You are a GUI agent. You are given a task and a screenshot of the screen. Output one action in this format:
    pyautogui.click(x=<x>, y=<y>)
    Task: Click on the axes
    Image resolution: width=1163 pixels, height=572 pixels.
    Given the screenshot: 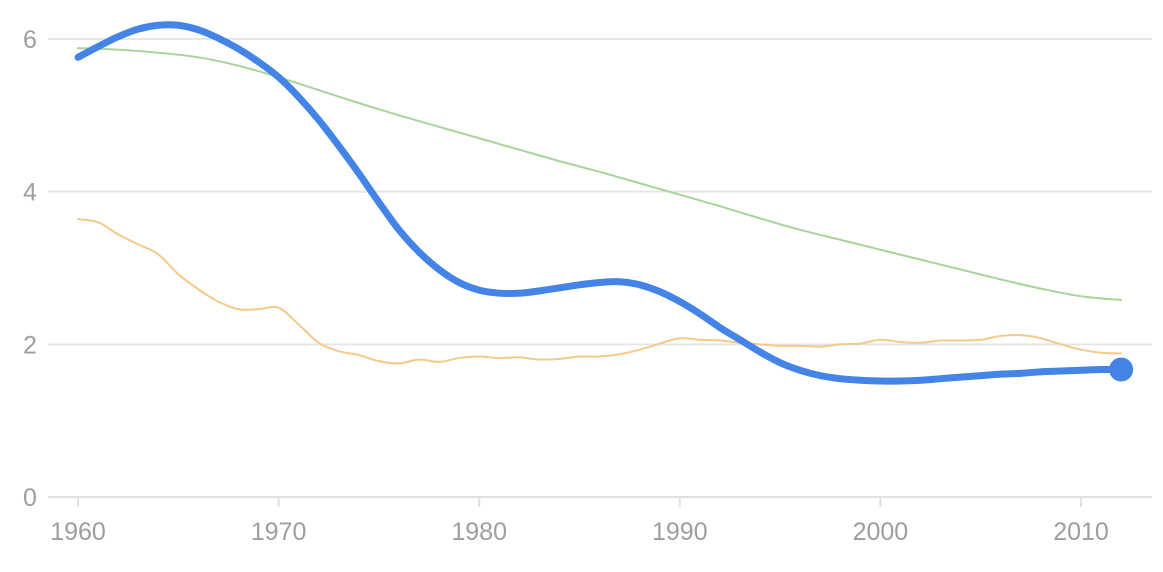 What is the action you would take?
    pyautogui.click(x=600, y=501)
    